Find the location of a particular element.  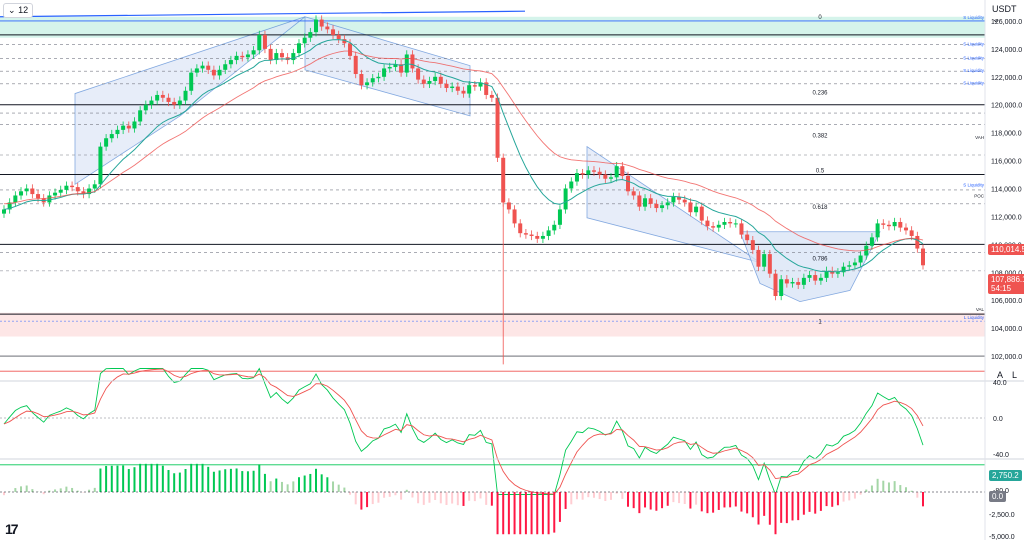

fib-level-label: 0.786 is located at coordinates (820, 259).